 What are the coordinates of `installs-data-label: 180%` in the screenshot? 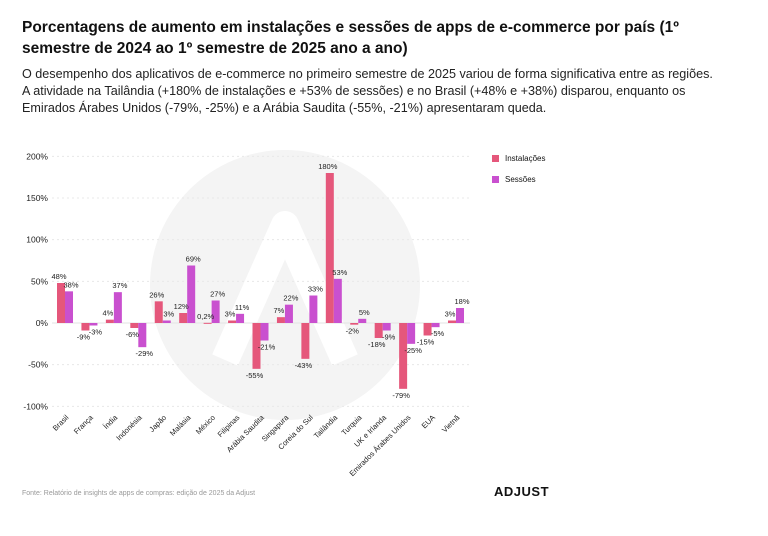 It's located at (328, 166).